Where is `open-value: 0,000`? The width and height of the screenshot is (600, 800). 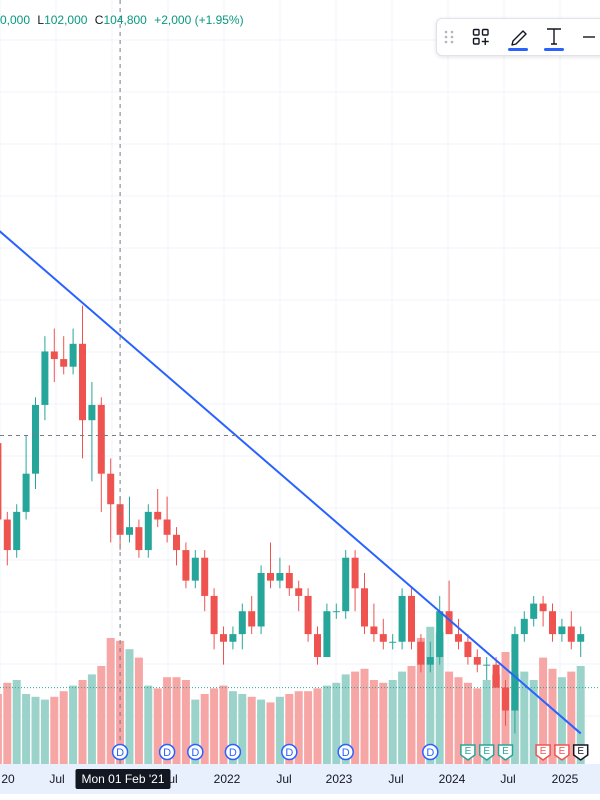 open-value: 0,000 is located at coordinates (15, 20).